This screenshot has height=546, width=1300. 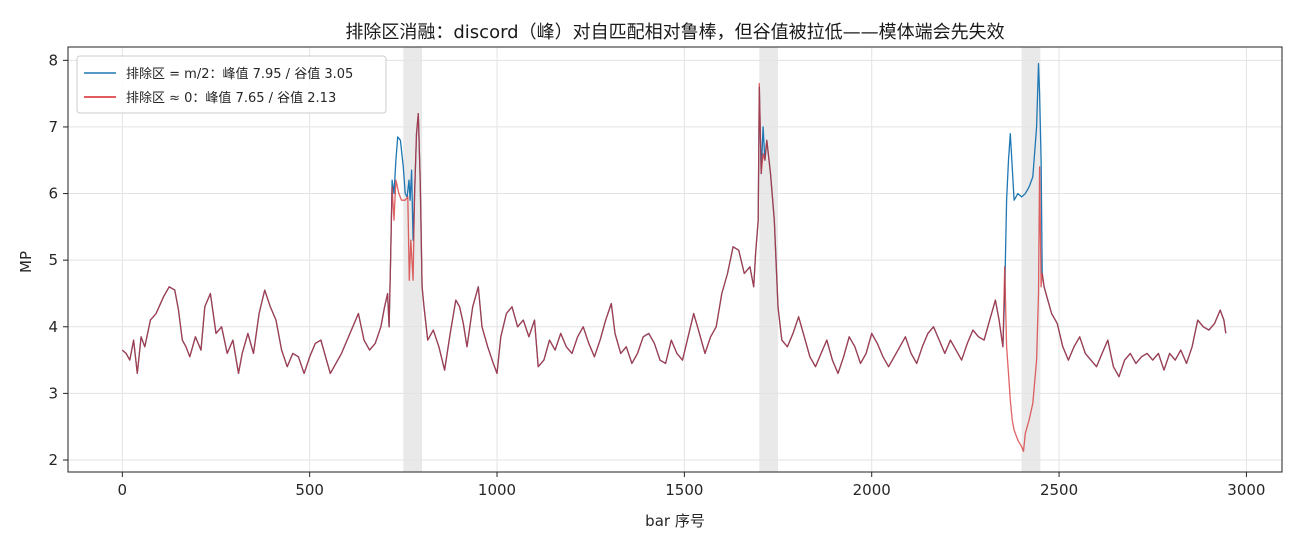 I want to click on legend-box, so click(x=231, y=84).